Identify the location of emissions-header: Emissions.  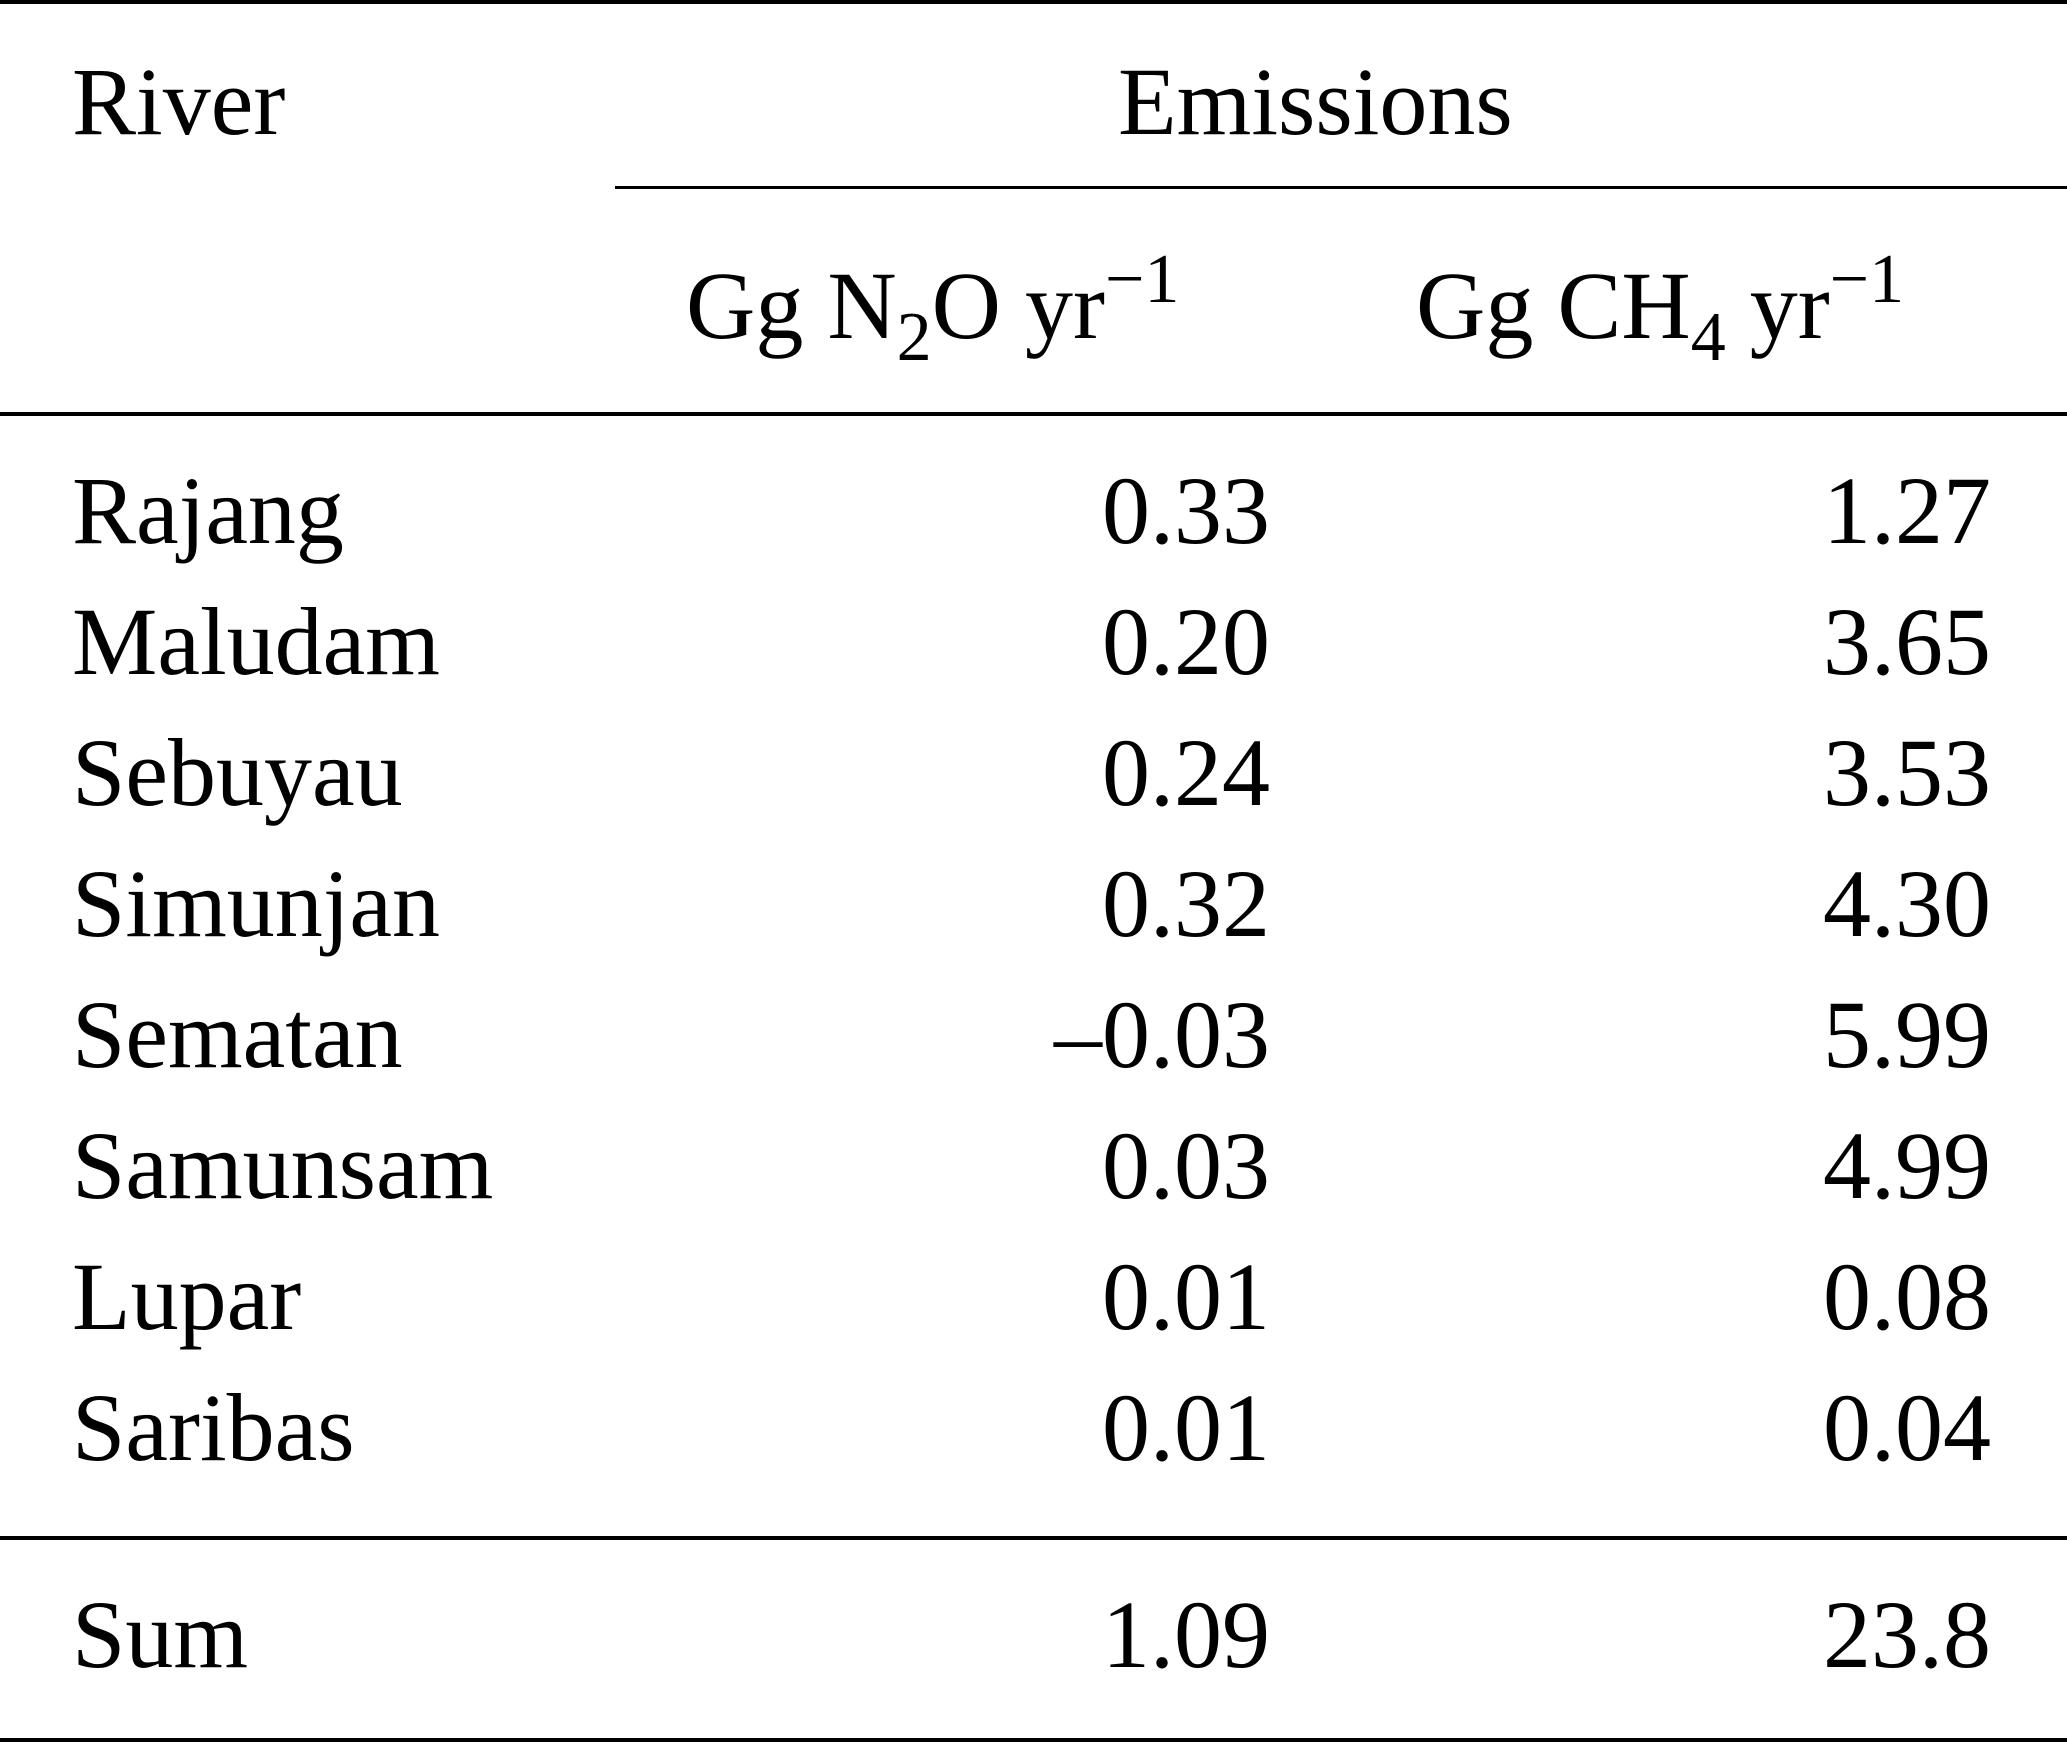
(1315, 101).